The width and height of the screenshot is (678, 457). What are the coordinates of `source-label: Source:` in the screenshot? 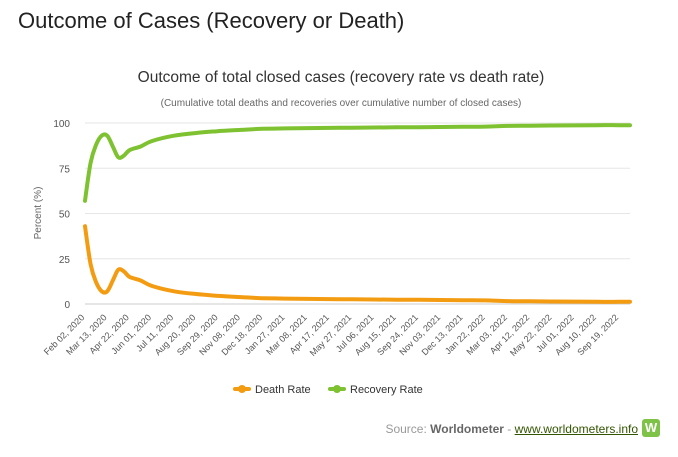 It's located at (406, 429).